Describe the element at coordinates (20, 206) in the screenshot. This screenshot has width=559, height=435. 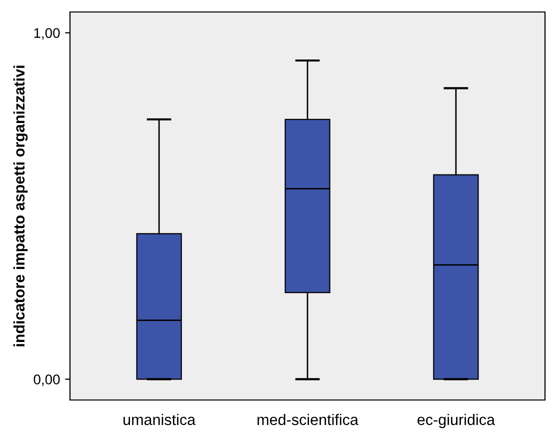
I see `y-axis-title: indicatore impatto aspetti organizzativi` at that location.